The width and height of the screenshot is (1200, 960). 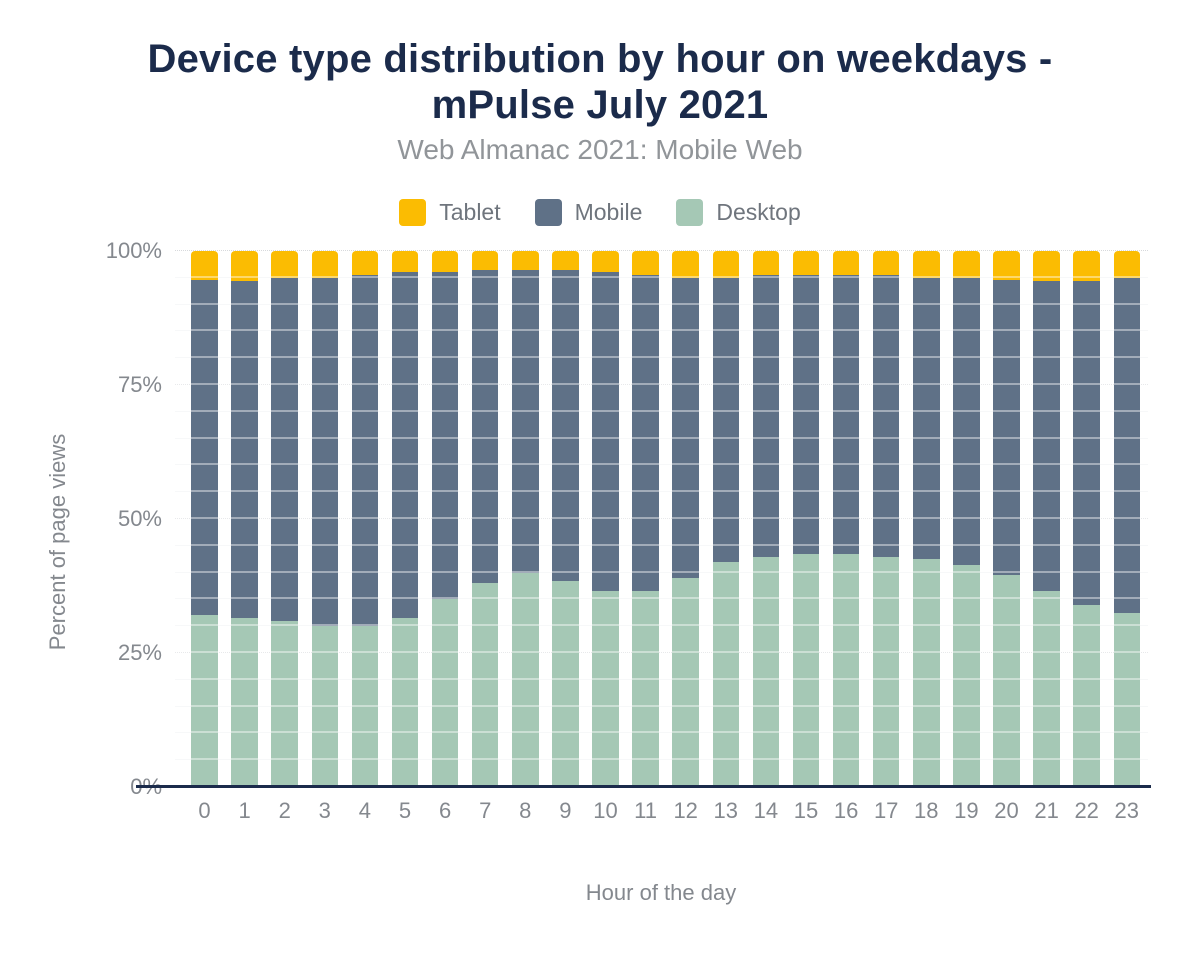 I want to click on legend-label: Mobile, so click(x=608, y=212).